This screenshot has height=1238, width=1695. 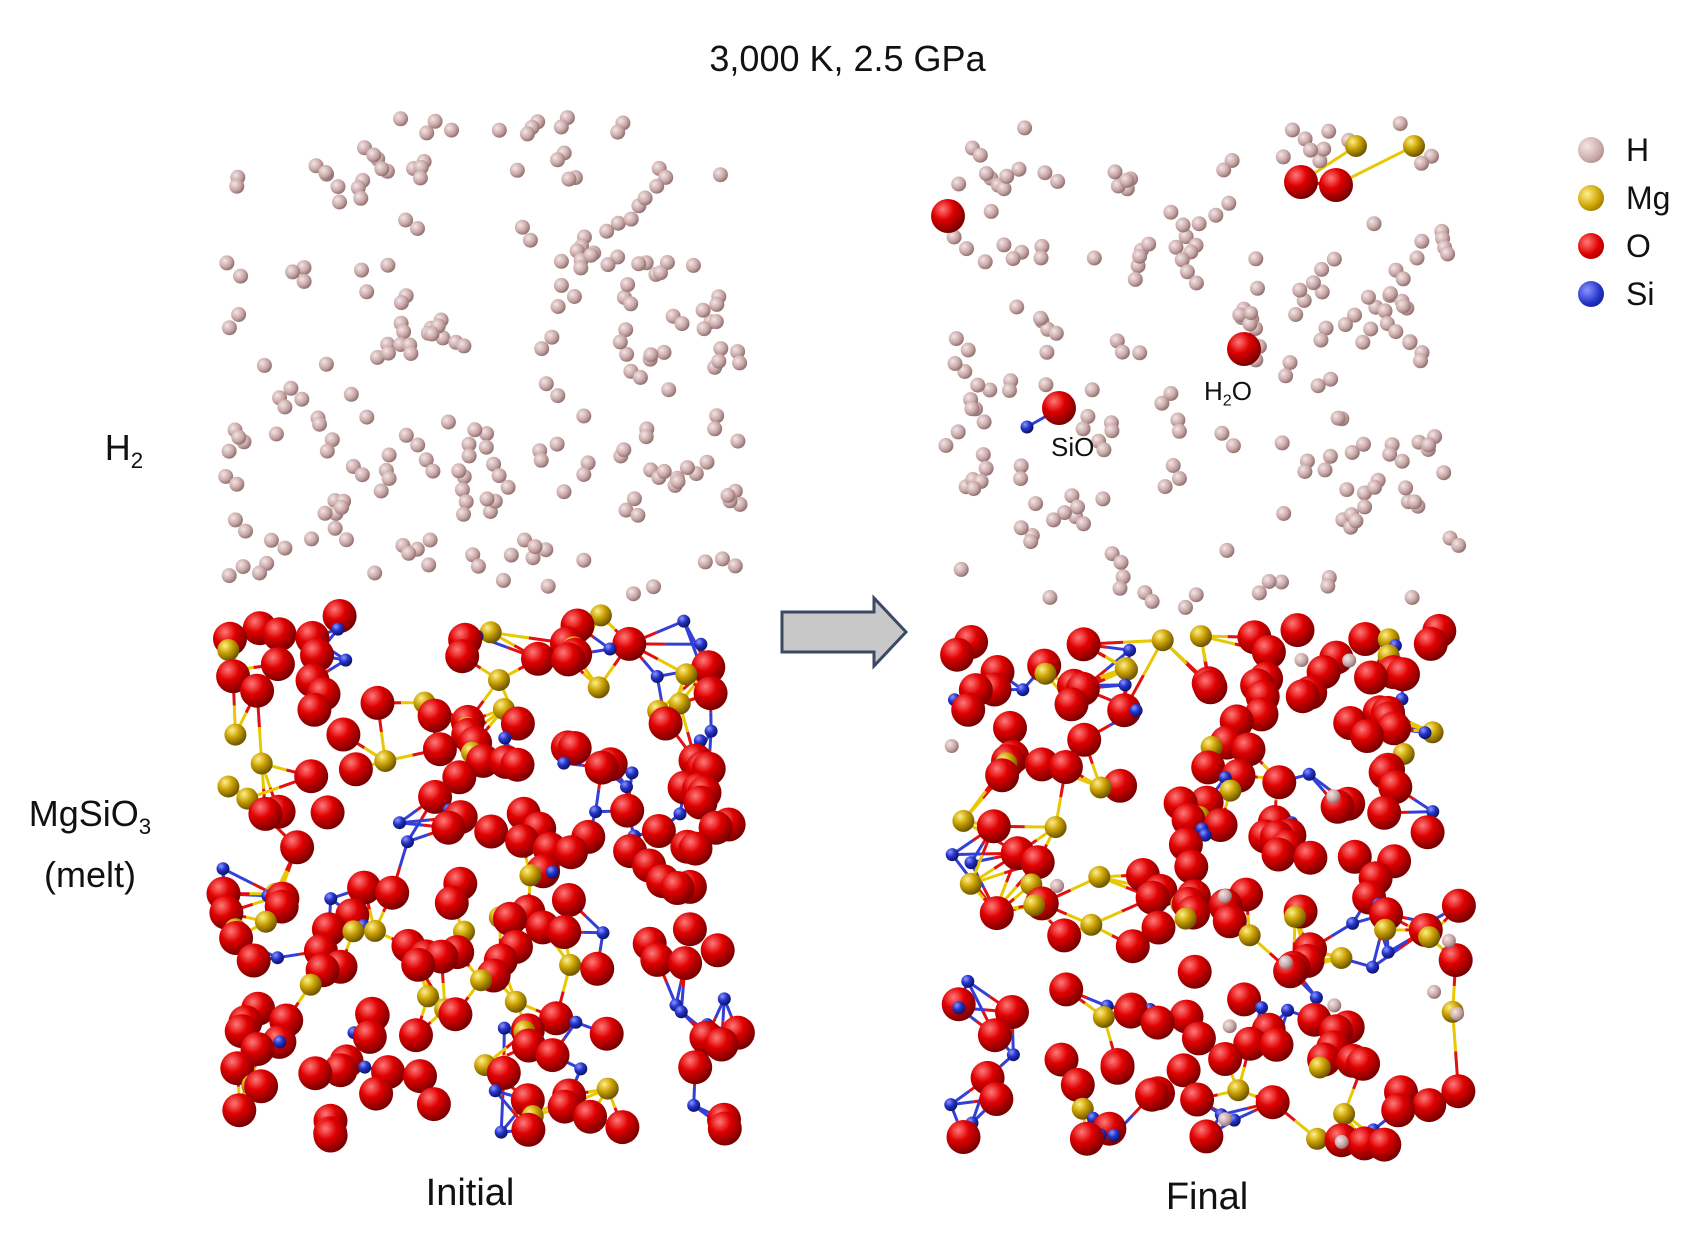 I want to click on legend-item-mg: Mg, so click(x=1624, y=198).